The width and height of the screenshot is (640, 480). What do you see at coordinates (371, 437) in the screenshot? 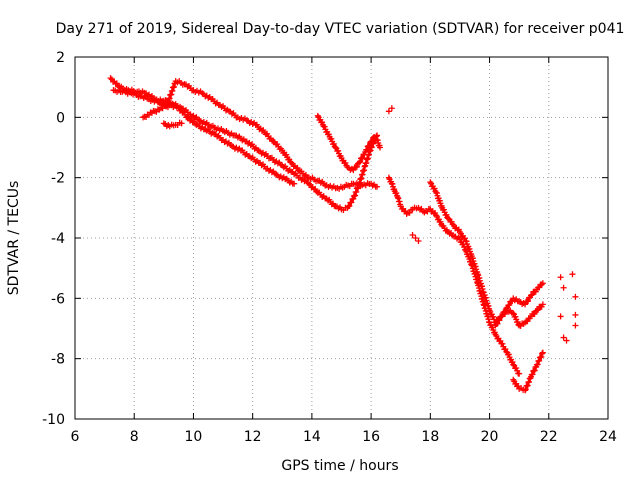
I see `x-tick-label: 16` at bounding box center [371, 437].